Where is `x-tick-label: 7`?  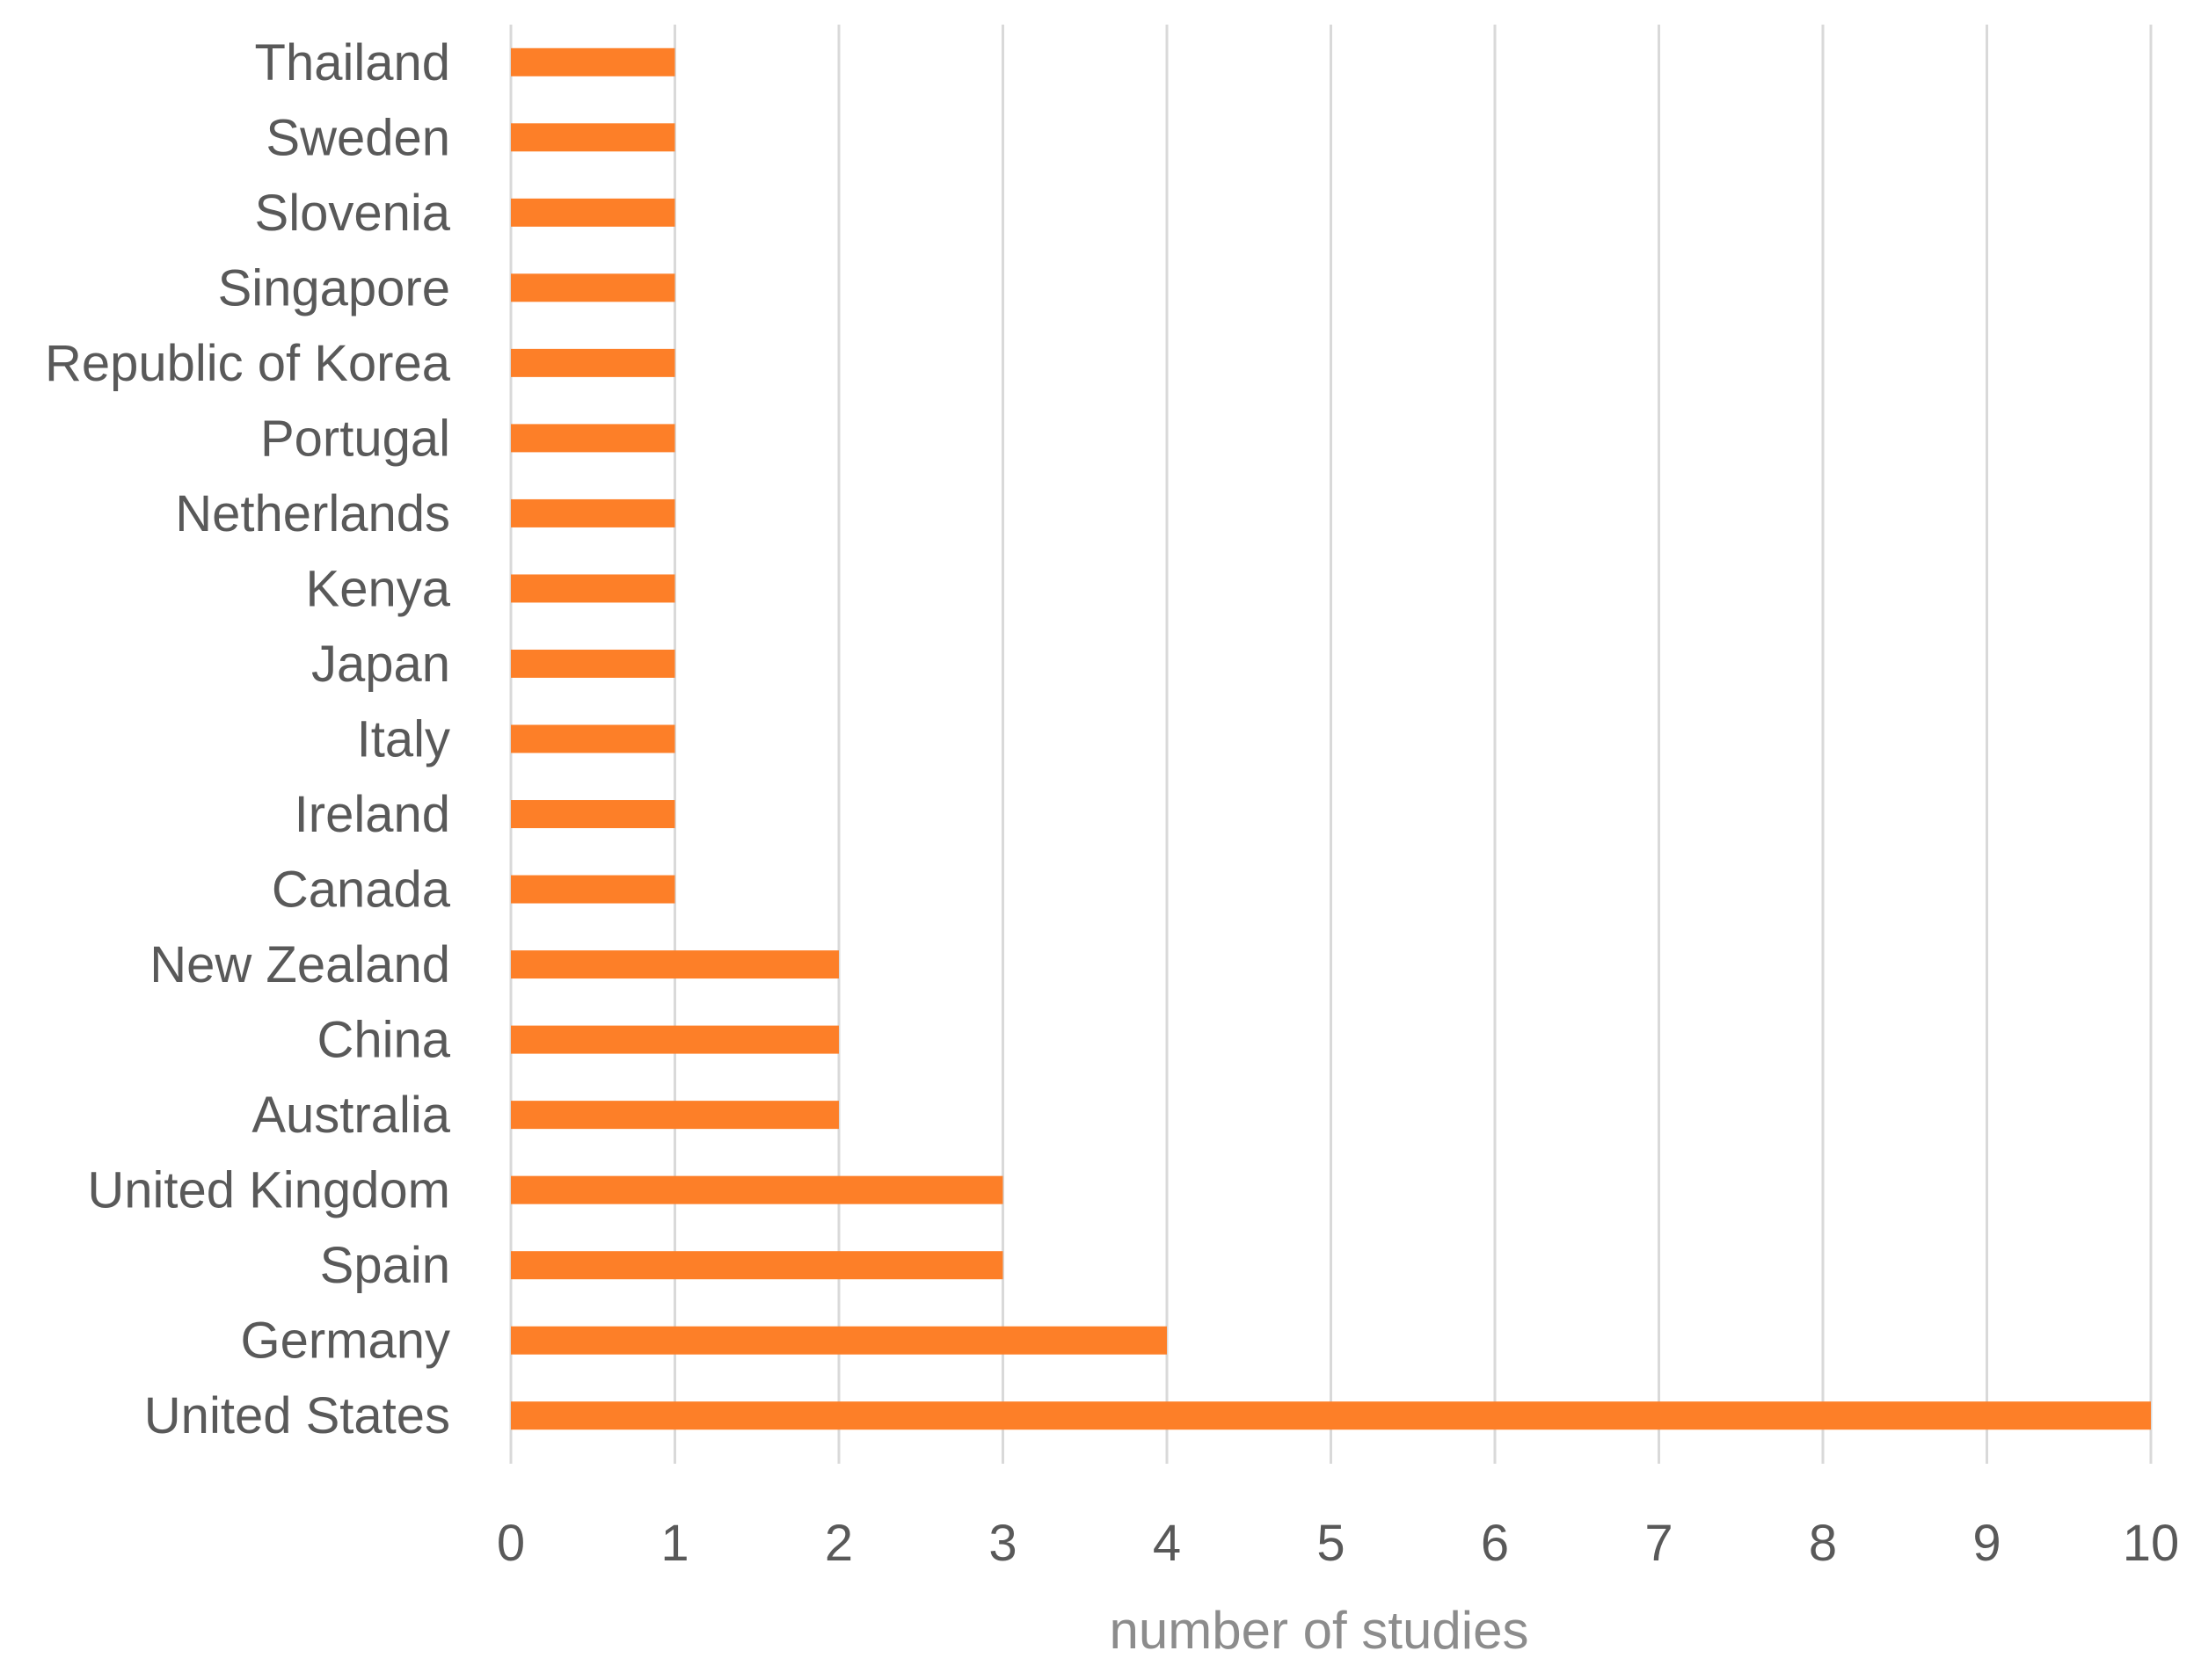 x-tick-label: 7 is located at coordinates (1658, 1543).